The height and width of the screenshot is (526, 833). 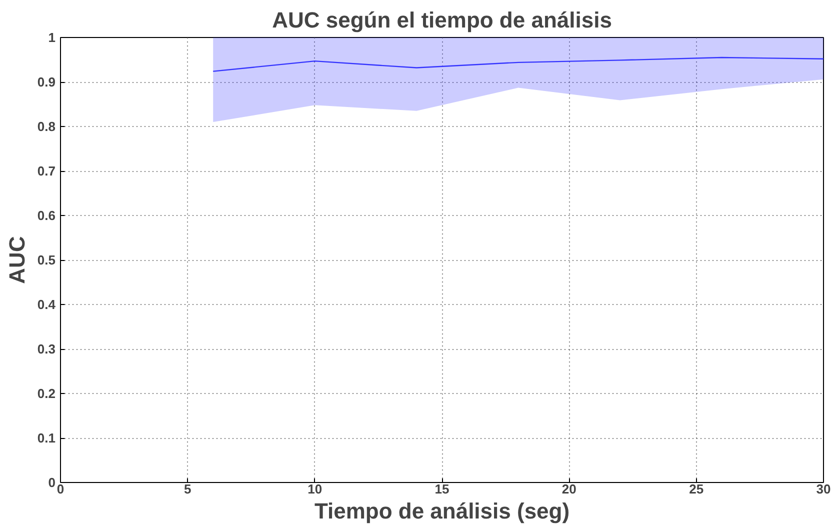 I want to click on y-tick-label: 0.1, so click(x=46, y=438).